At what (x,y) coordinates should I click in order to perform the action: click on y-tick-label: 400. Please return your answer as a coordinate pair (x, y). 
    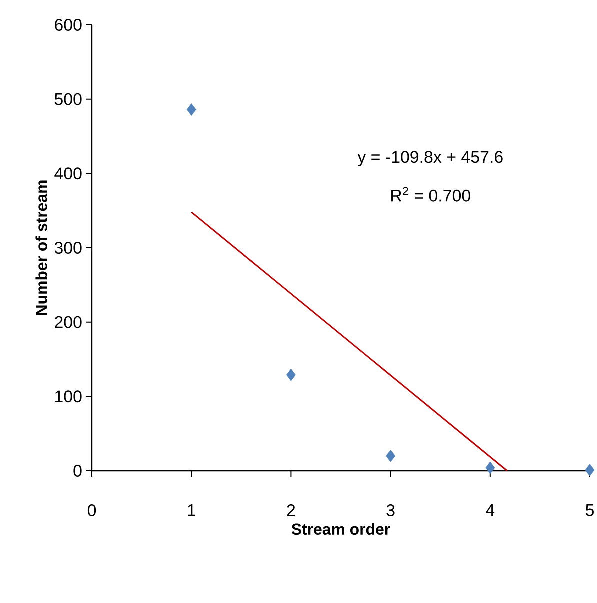
    Looking at the image, I should click on (68, 174).